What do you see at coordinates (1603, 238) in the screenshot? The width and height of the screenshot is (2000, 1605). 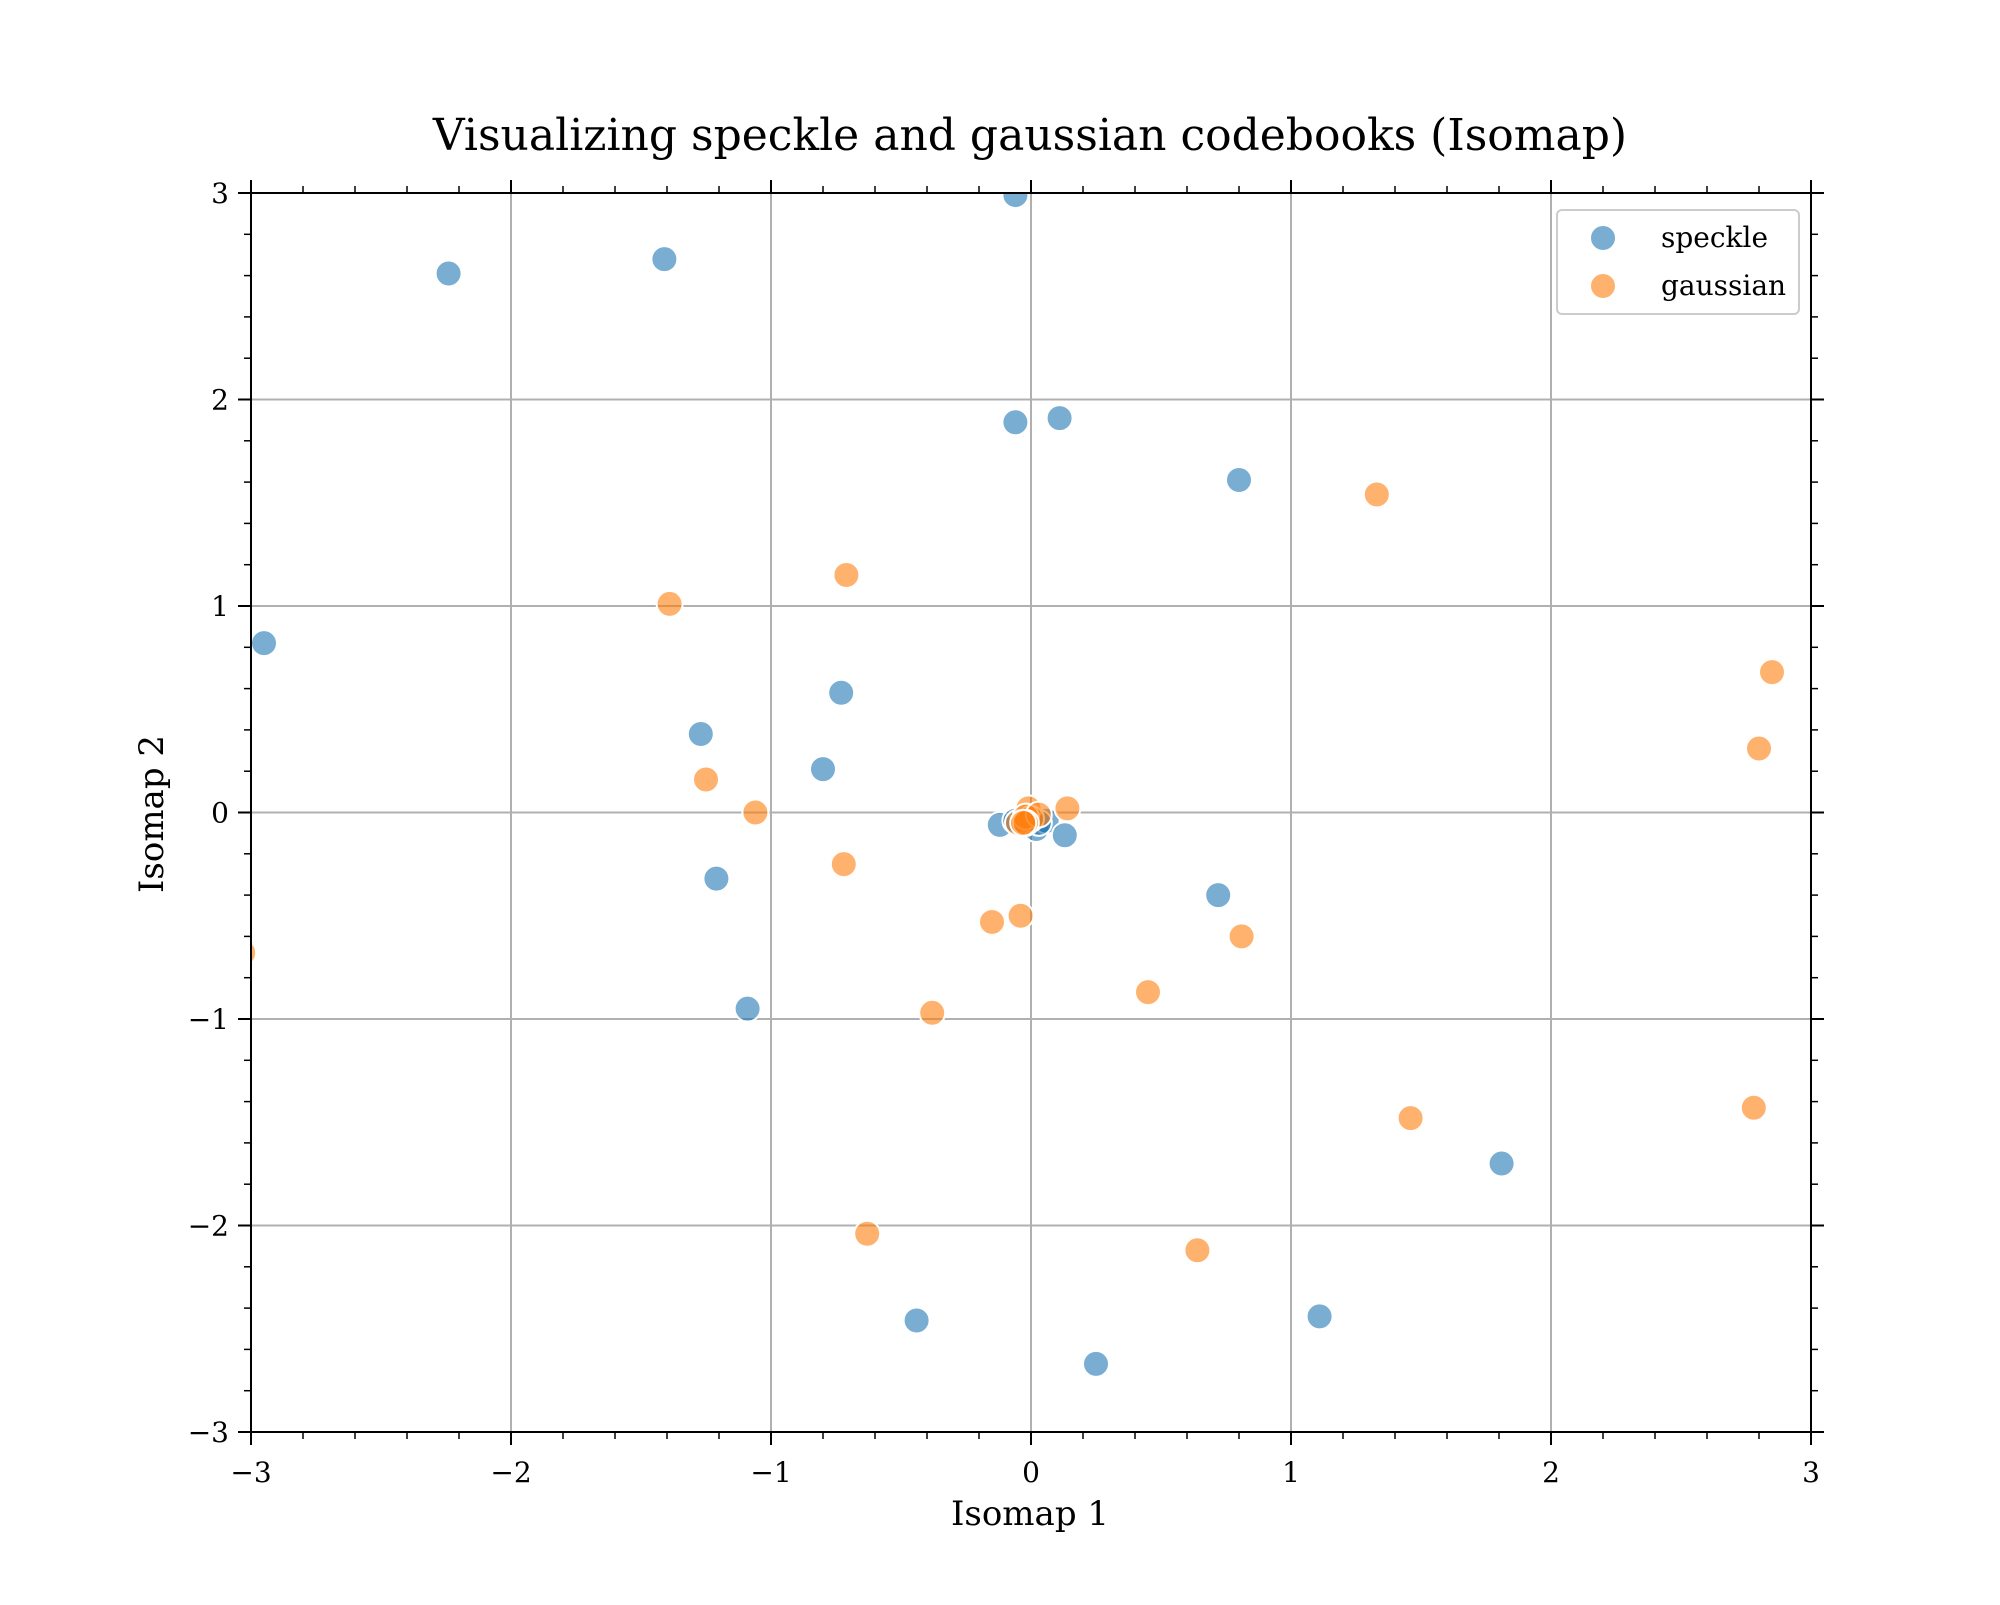 I see `legend-marker-speckle` at bounding box center [1603, 238].